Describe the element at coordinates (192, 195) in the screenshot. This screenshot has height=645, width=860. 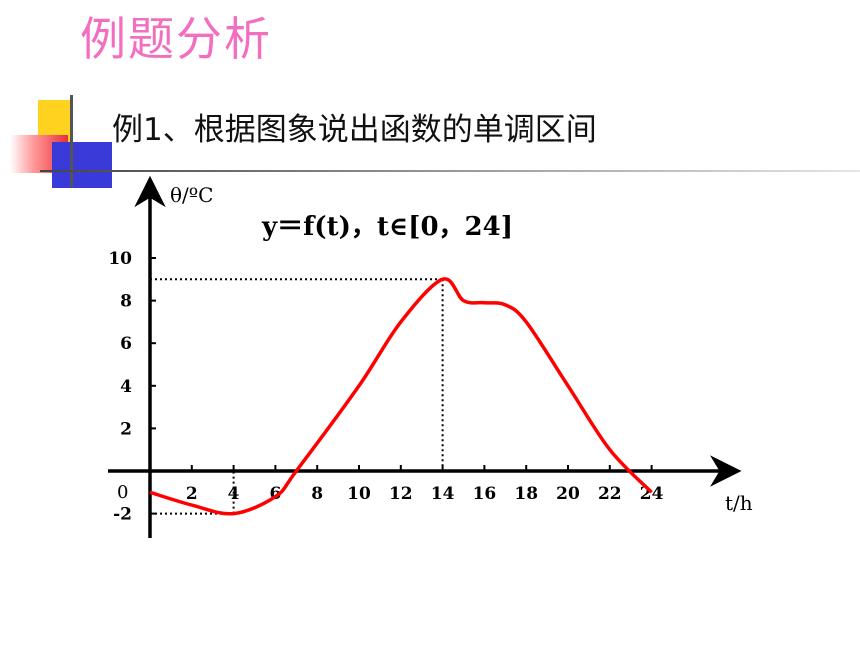
I see `y-axis-label: θ/ºC` at that location.